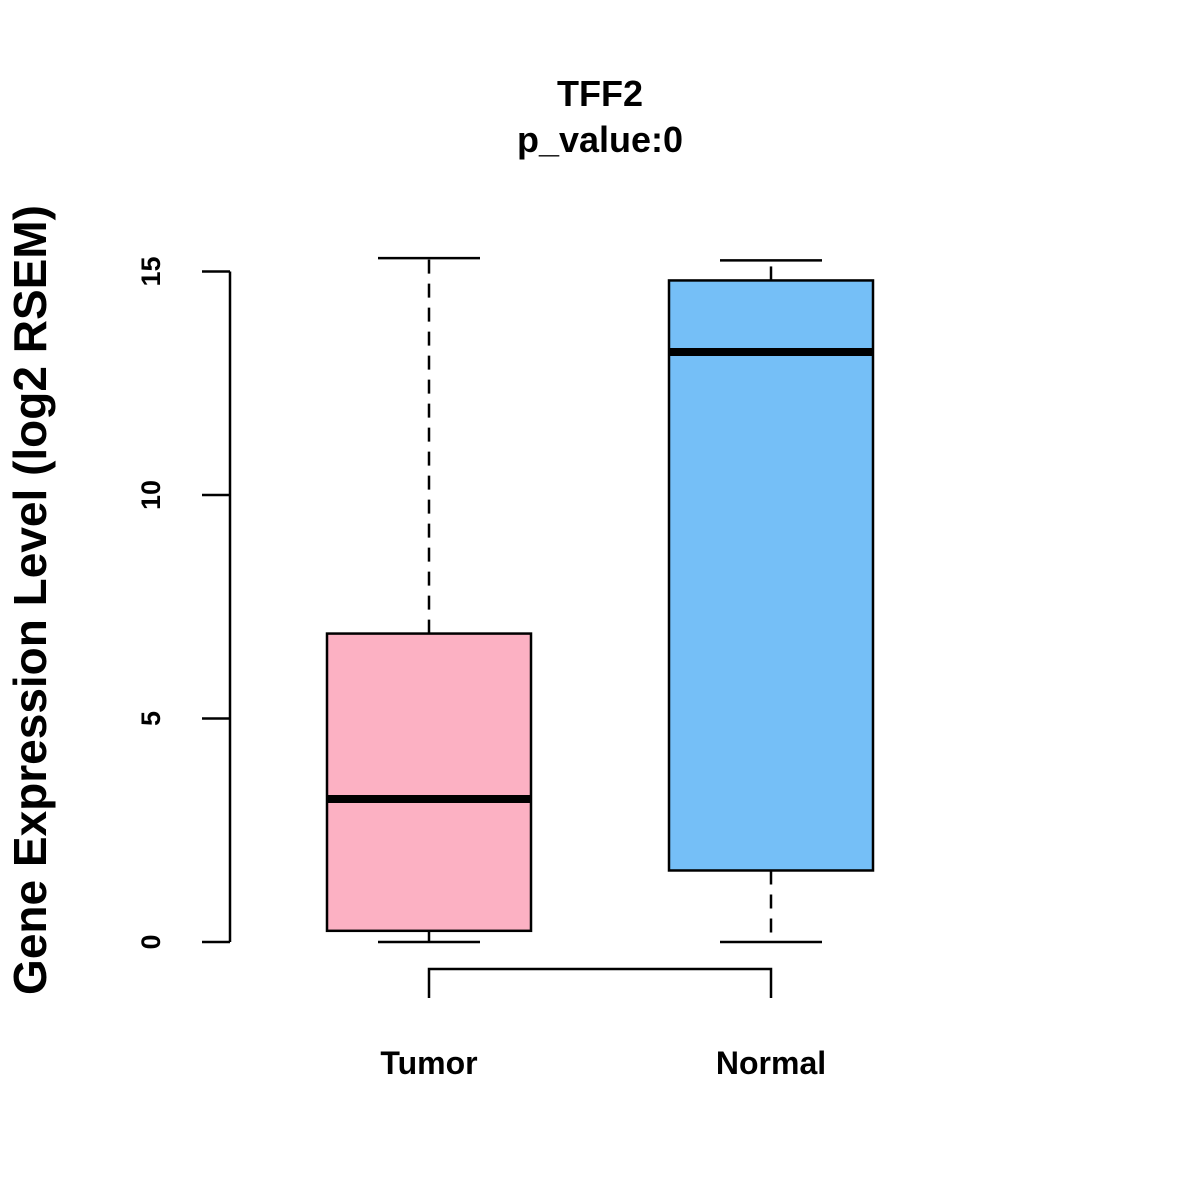  I want to click on box-tumor, so click(429, 600).